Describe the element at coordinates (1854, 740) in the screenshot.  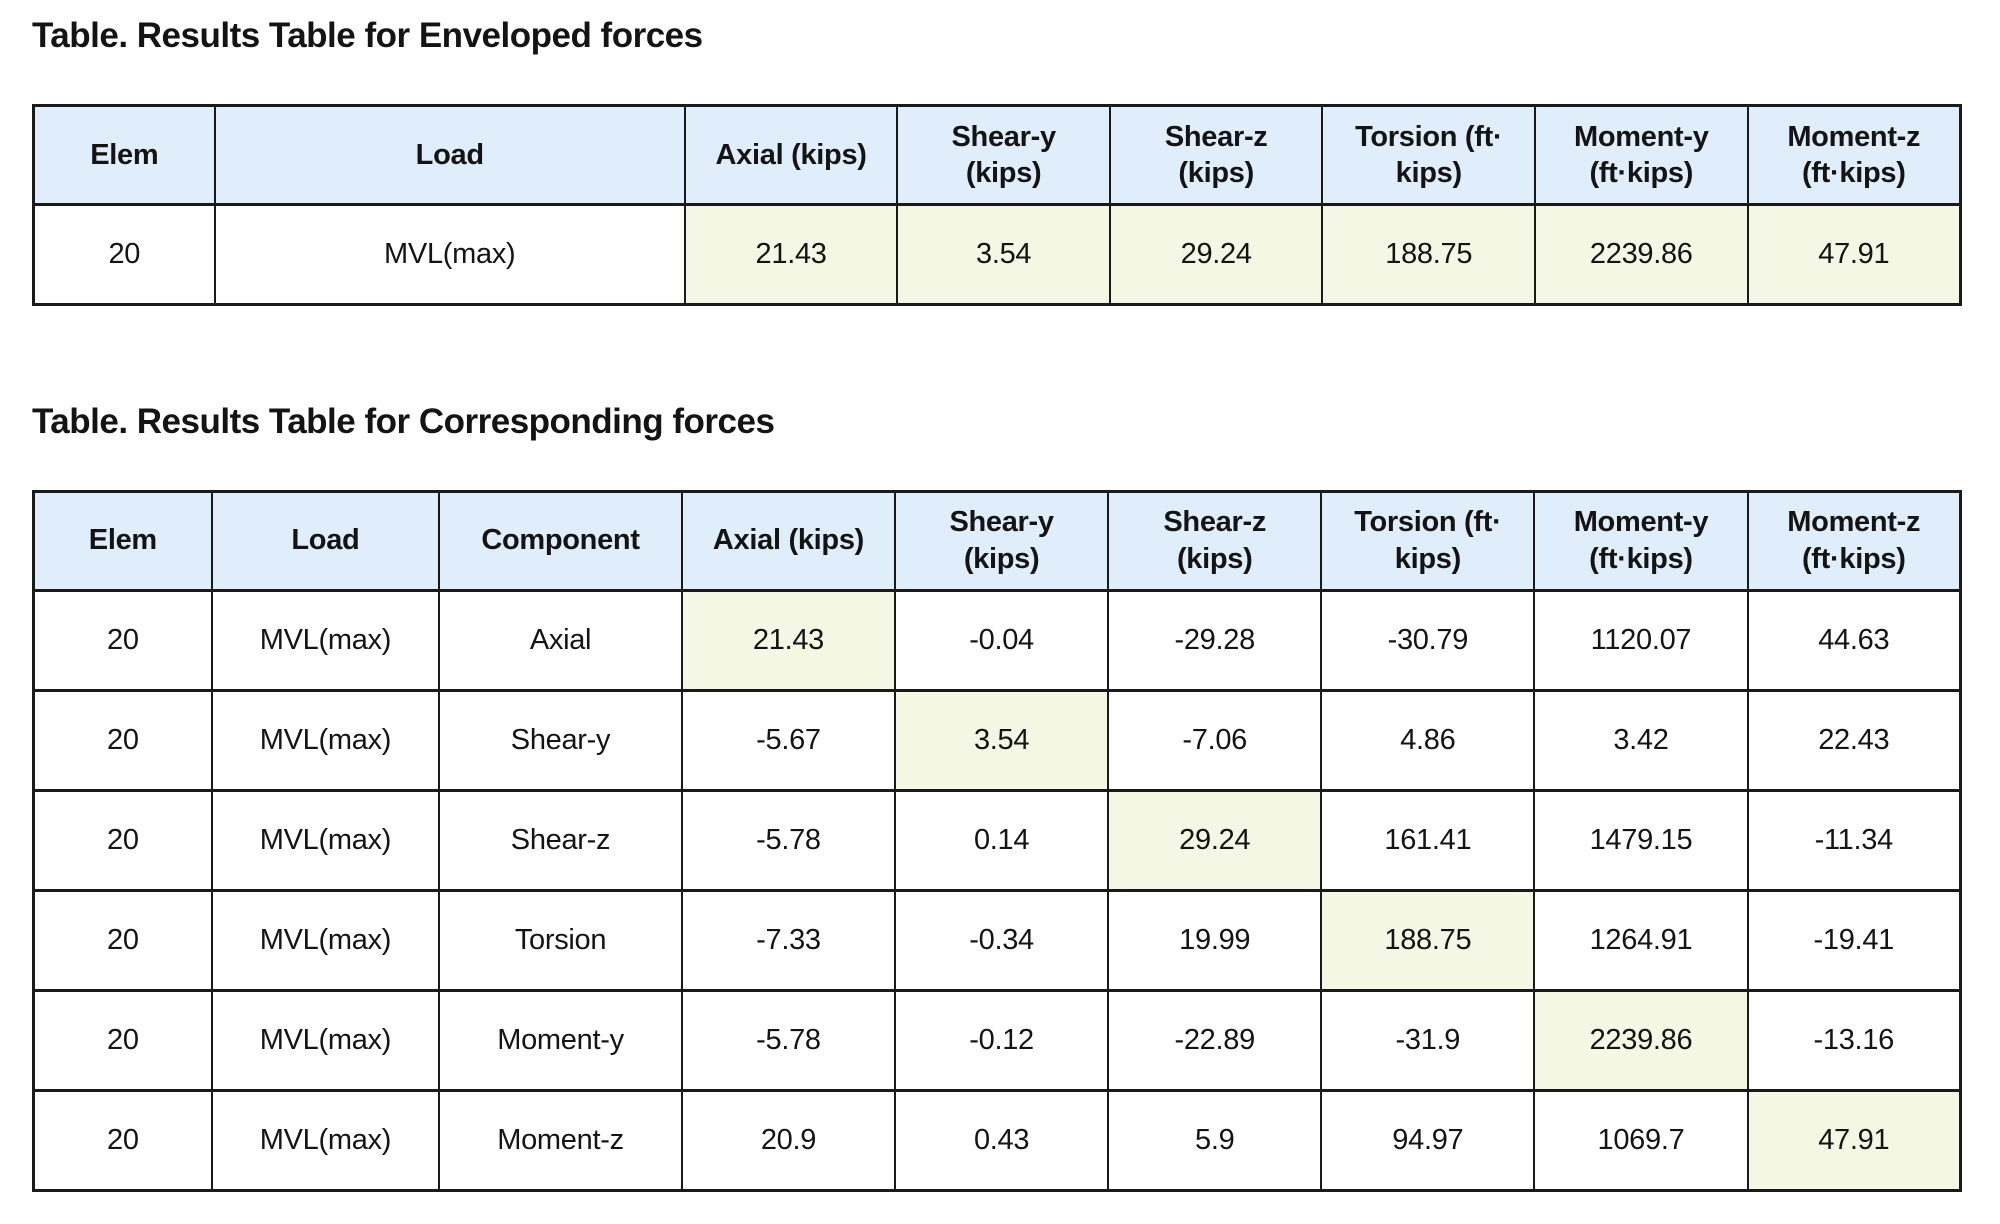
I see `value-cell: 22.43` at that location.